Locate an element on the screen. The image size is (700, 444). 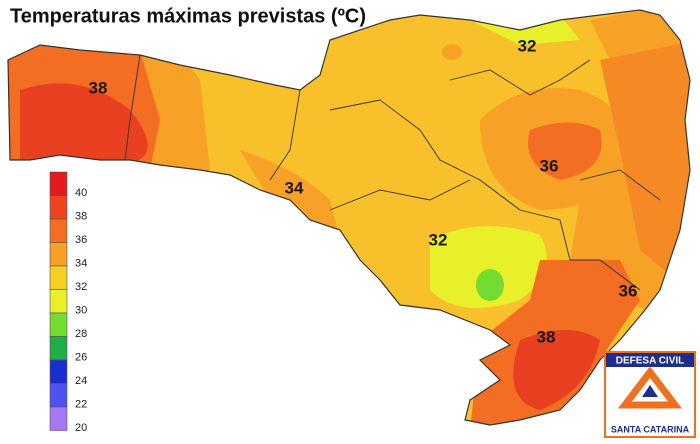
legend-label: 30 is located at coordinates (81, 310).